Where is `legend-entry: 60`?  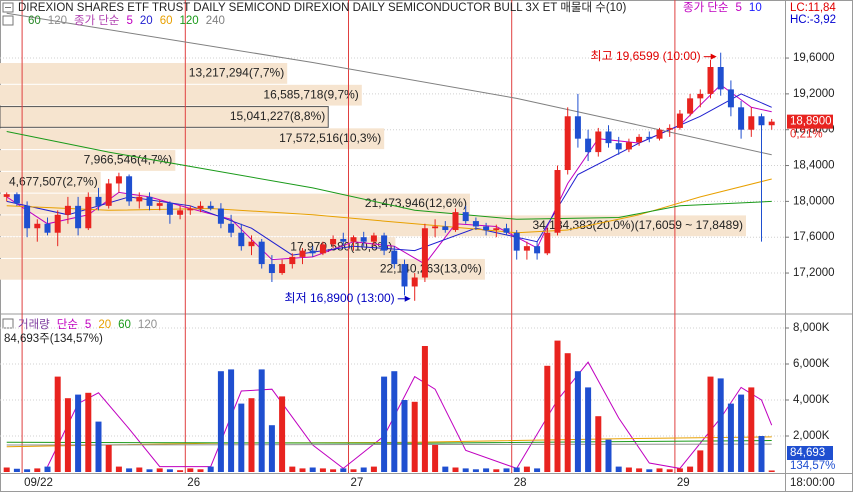 legend-entry: 60 is located at coordinates (124, 325).